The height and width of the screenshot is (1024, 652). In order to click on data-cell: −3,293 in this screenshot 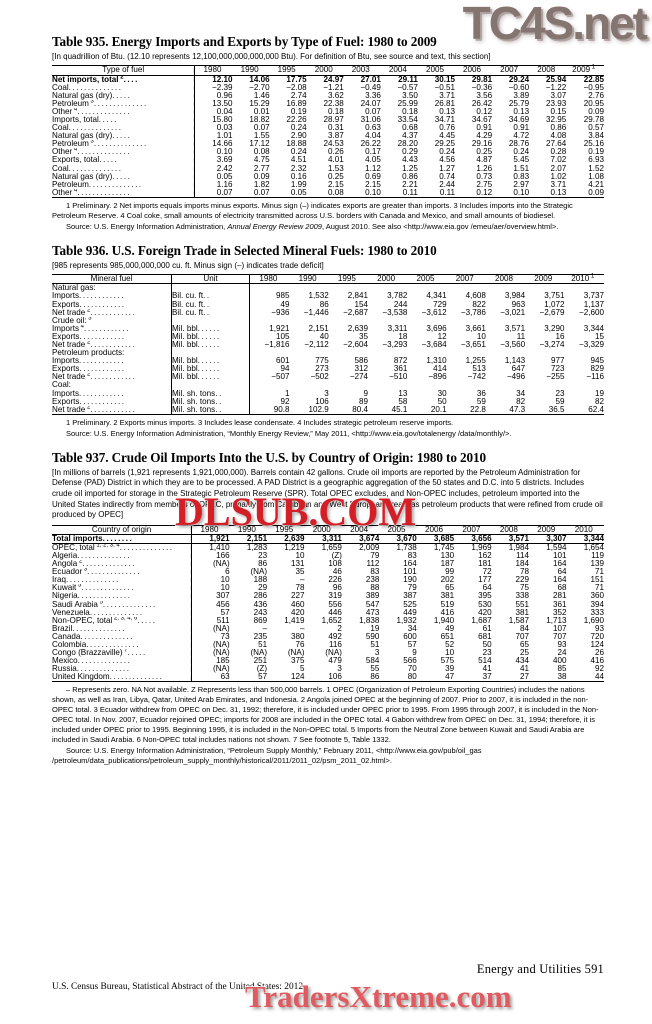, I will do `click(395, 344)`.